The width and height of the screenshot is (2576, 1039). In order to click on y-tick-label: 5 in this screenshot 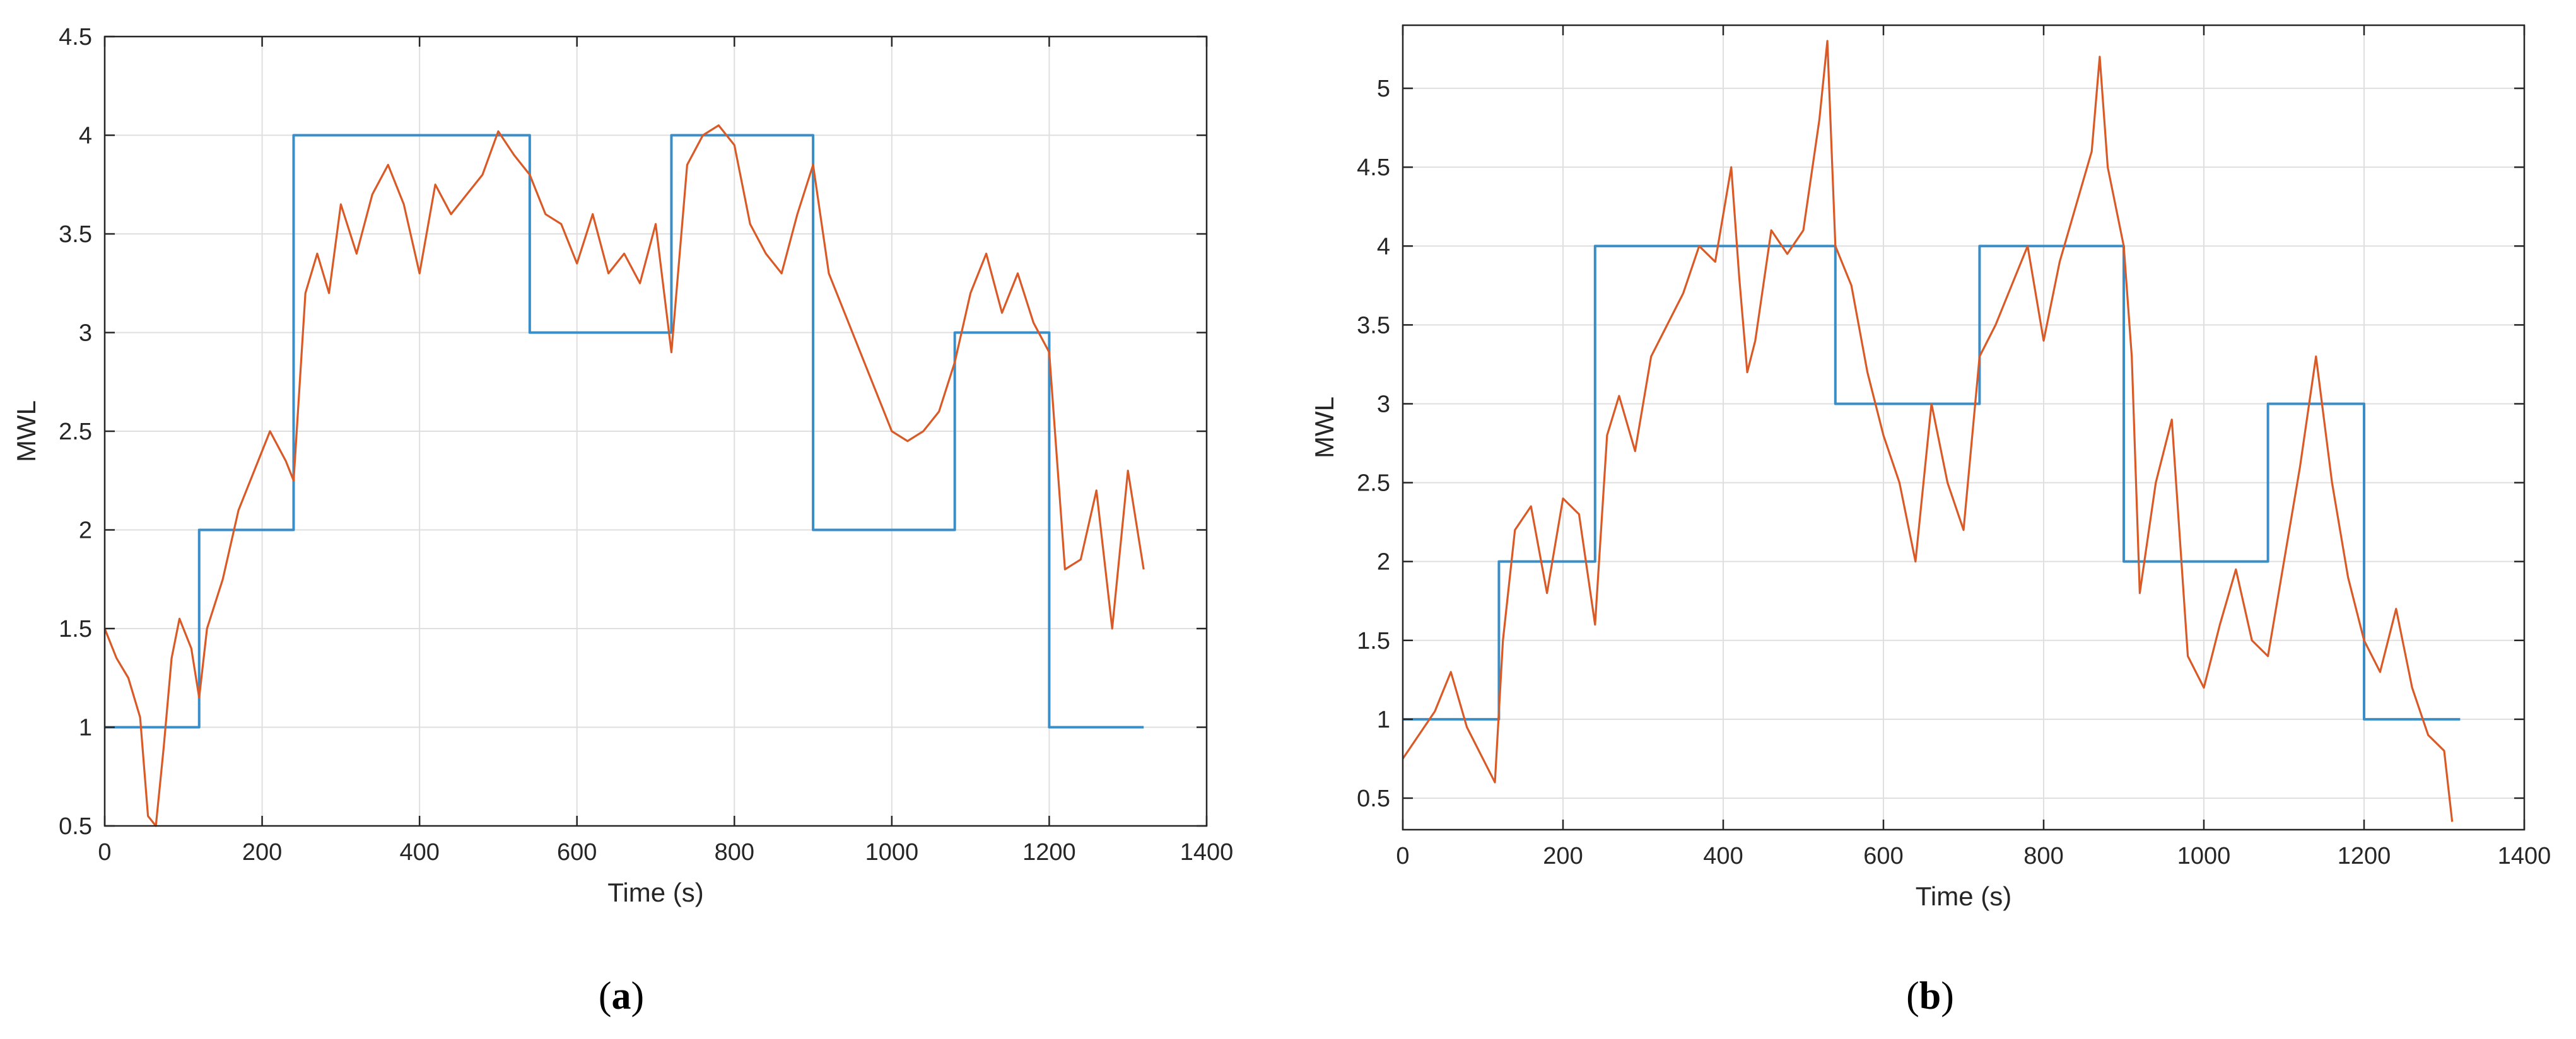, I will do `click(1383, 89)`.